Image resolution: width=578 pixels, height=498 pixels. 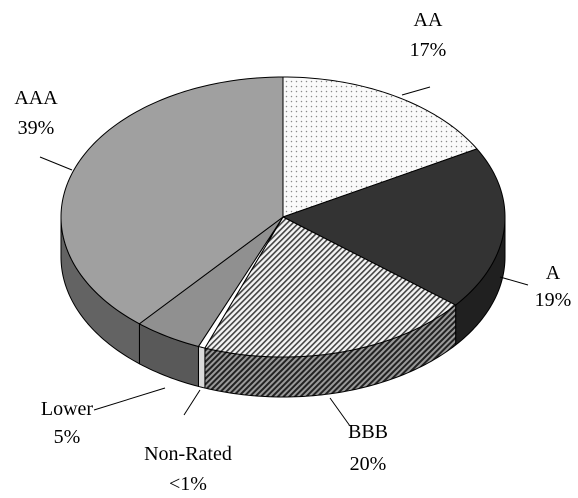 What do you see at coordinates (394, 227) in the screenshot?
I see `pie-slice-a` at bounding box center [394, 227].